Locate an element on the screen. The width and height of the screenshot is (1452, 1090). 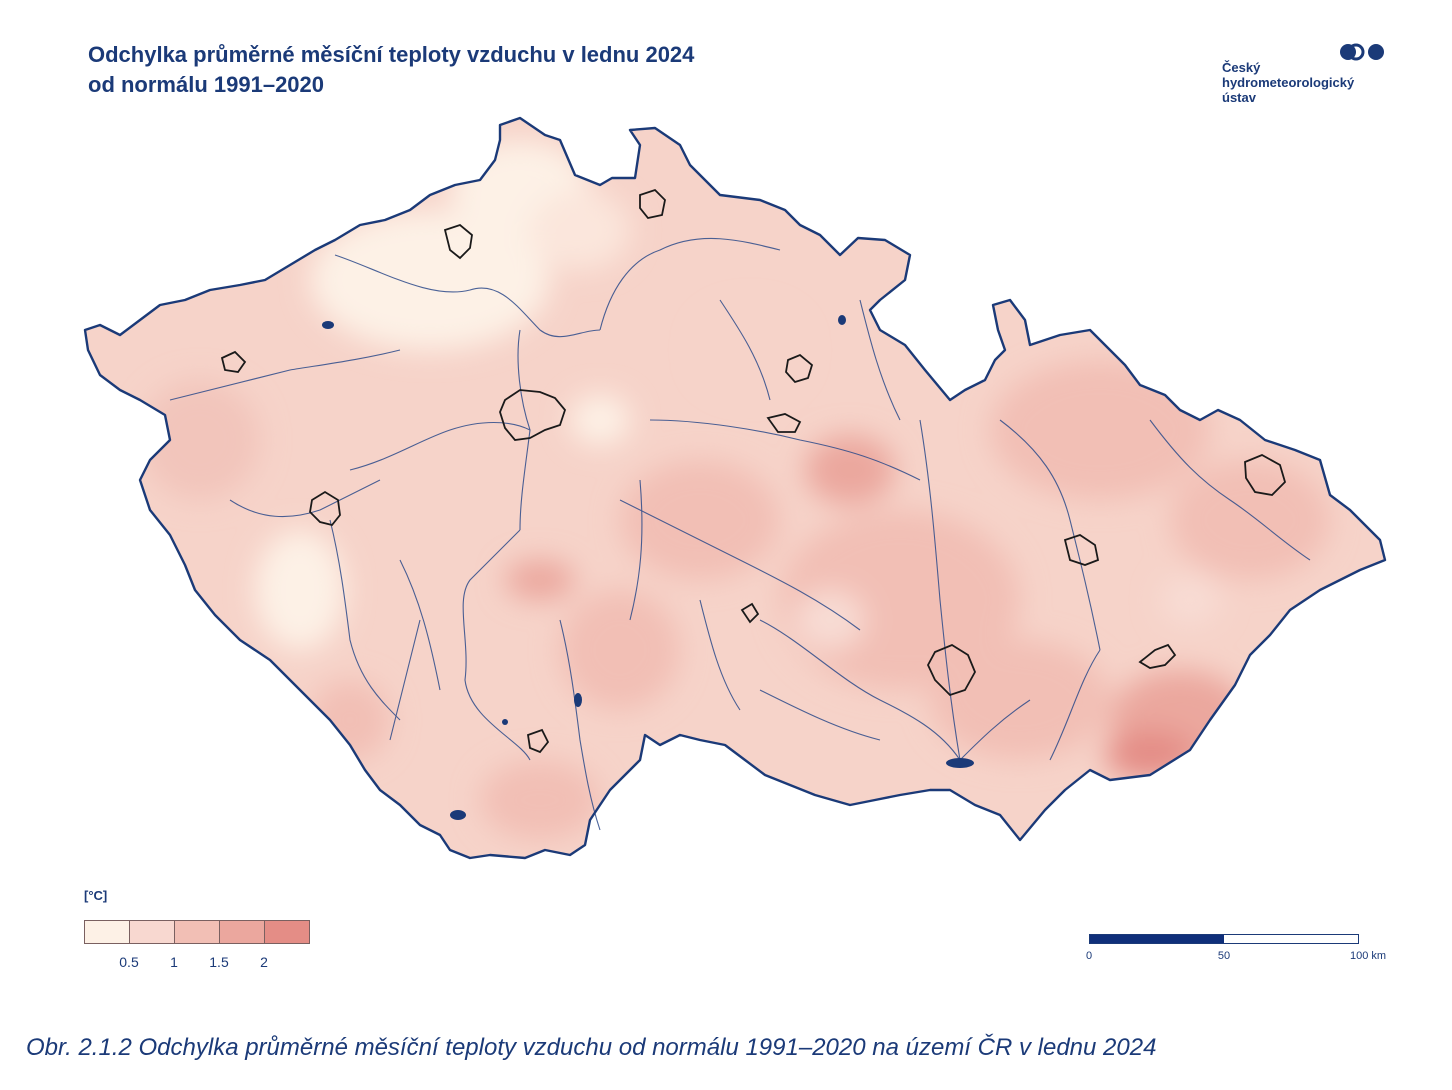
city-hradec is located at coordinates (799, 368).